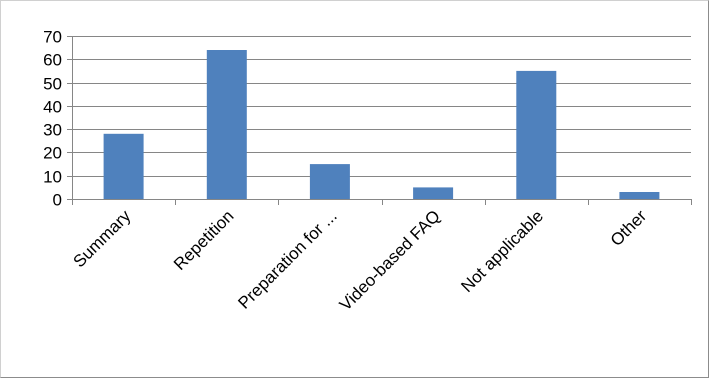 This screenshot has width=709, height=379. I want to click on y-tick-label: 10, so click(52, 177).